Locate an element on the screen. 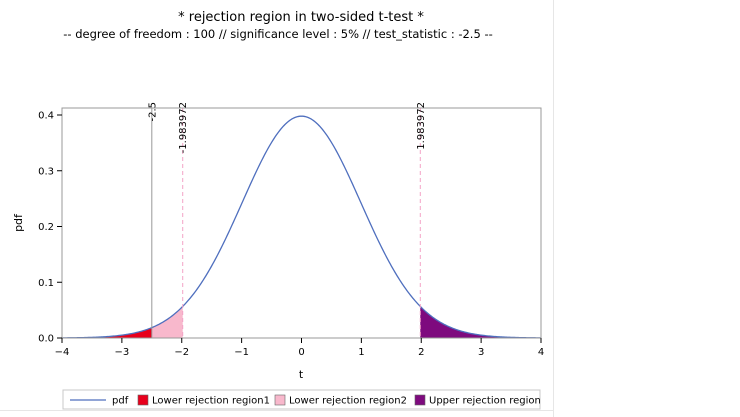  x-tick-label: −1 is located at coordinates (241, 352).